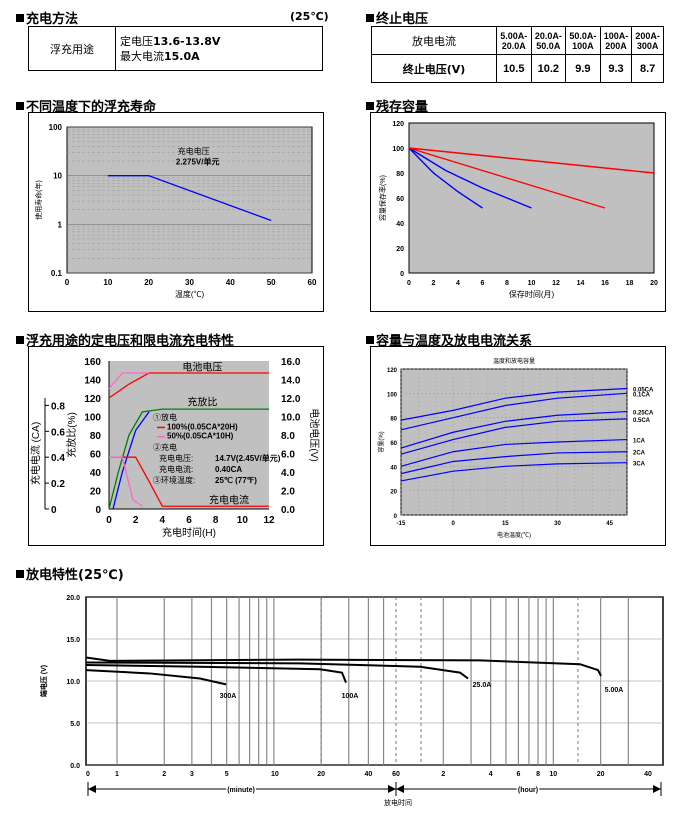  What do you see at coordinates (176, 458) in the screenshot?
I see `legend-voltage: 充电电压:` at bounding box center [176, 458].